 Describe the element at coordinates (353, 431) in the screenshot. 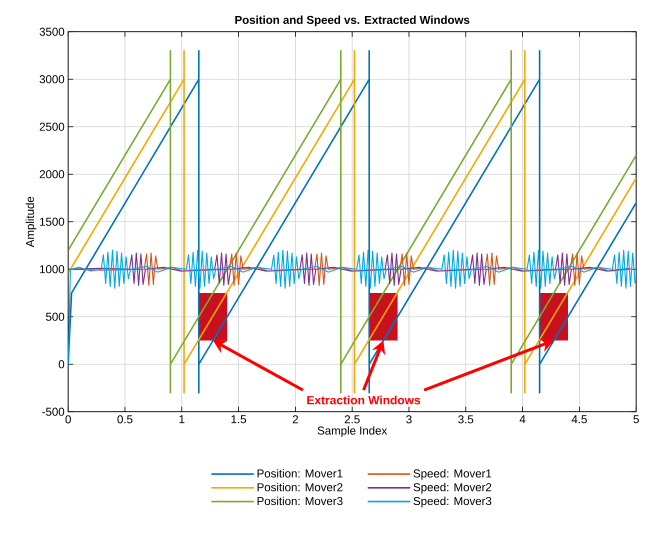

I see `x-axis-title: Sample Index` at that location.